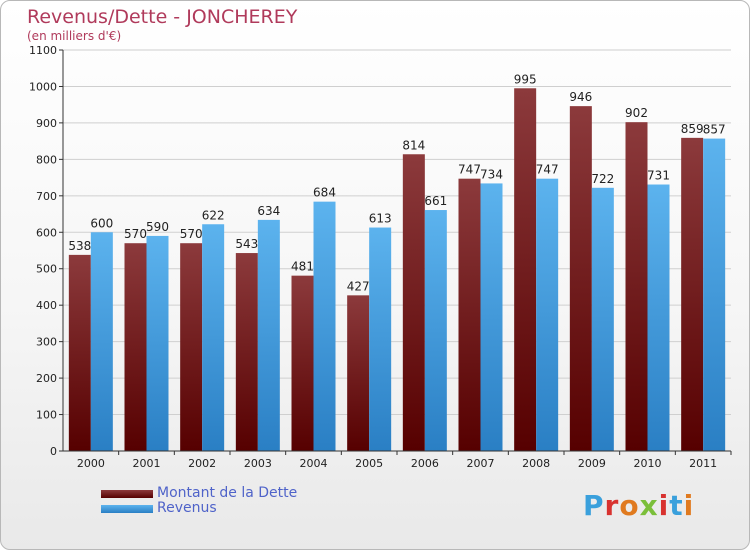 Image resolution: width=750 pixels, height=550 pixels. Describe the element at coordinates (481, 463) in the screenshot. I see `x-tick-label-2007: 2007` at that location.